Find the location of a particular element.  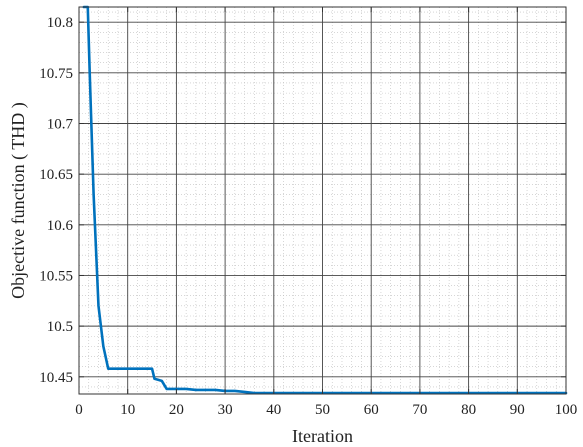

x-tick-label: 100 is located at coordinates (566, 410).